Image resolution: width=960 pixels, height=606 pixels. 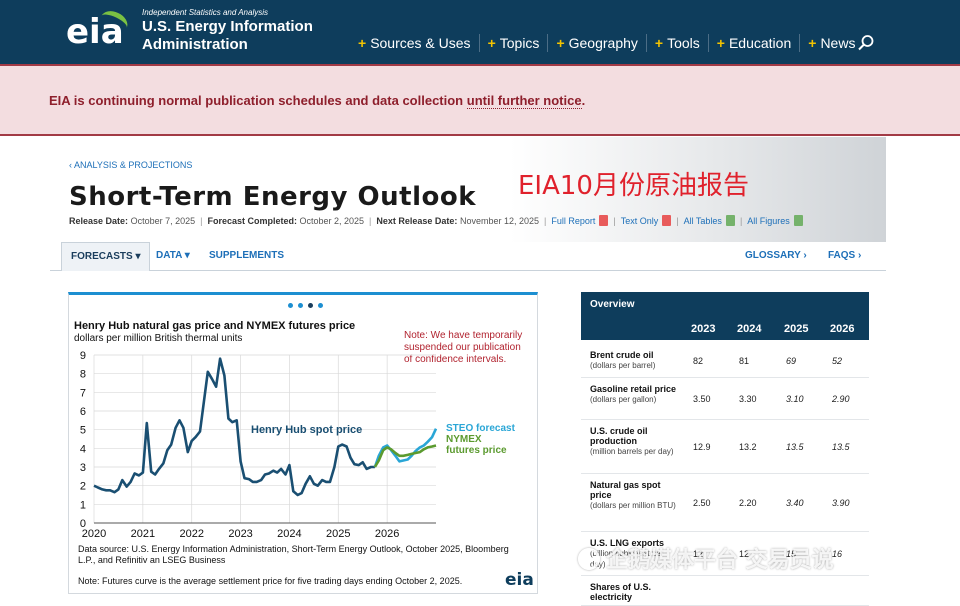 I want to click on metric-unit: (dollars per million BTU), so click(x=633, y=505).